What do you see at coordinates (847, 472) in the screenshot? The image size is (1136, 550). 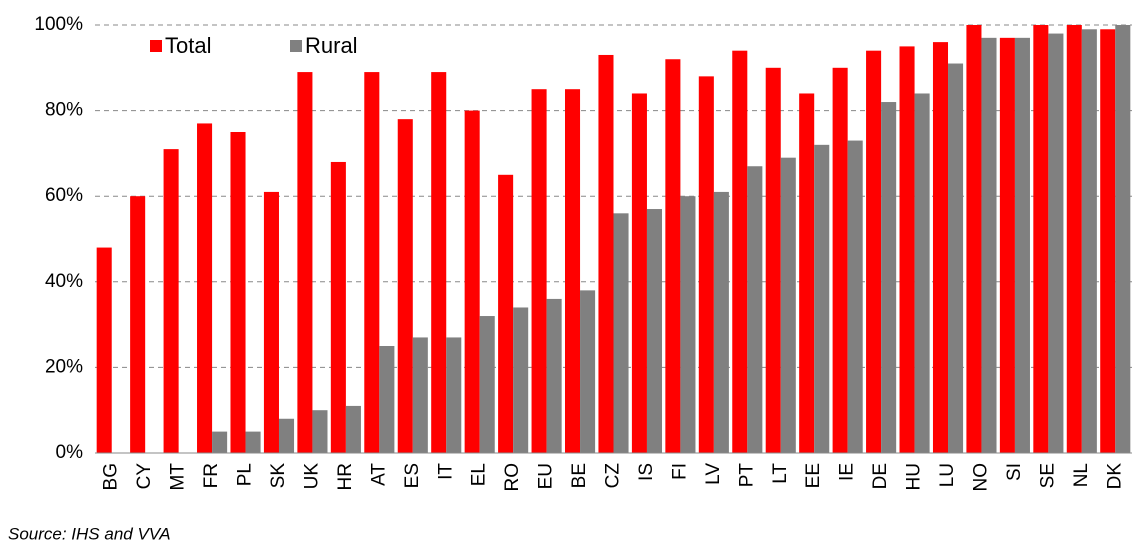 I see `x-tick-label: IE` at bounding box center [847, 472].